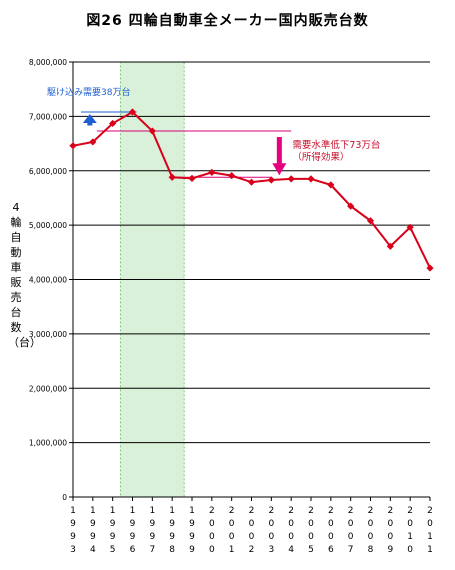 The image size is (455, 570). Describe the element at coordinates (279, 156) in the screenshot. I see `down-arrow-icon` at that location.